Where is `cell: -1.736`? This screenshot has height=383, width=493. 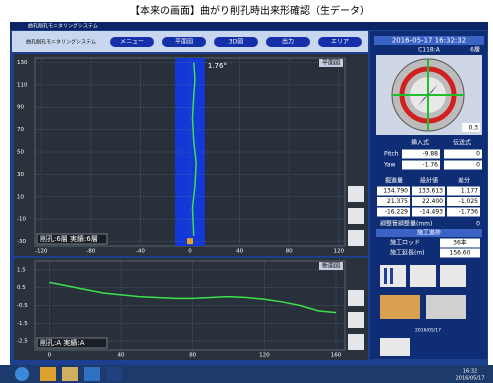
cell: -1.736 is located at coordinates (469, 212).